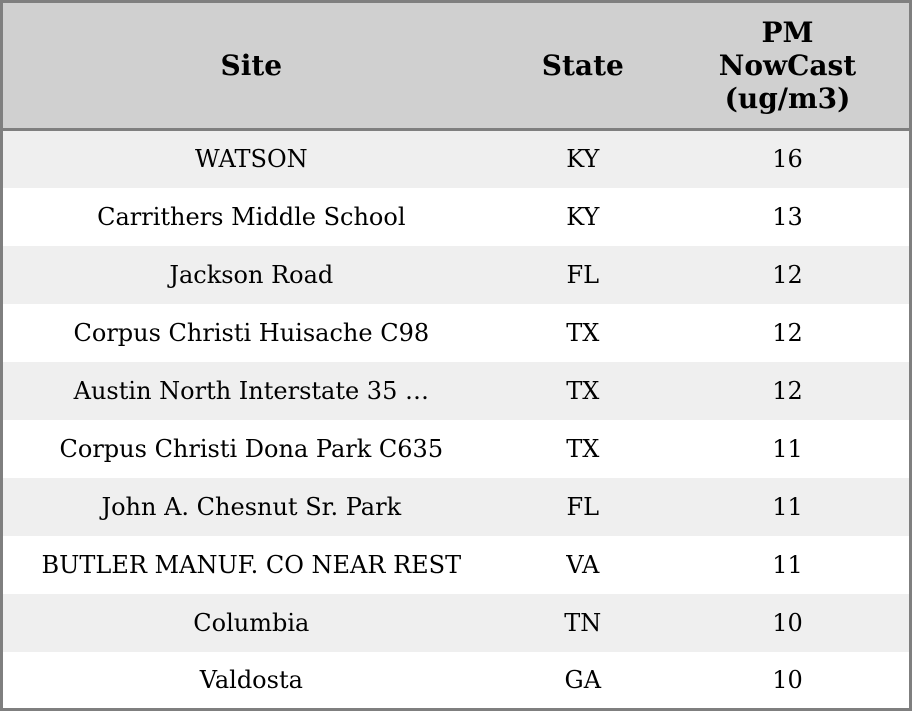  Describe the element at coordinates (251, 274) in the screenshot. I see `site-cell: Jackson Road` at that location.